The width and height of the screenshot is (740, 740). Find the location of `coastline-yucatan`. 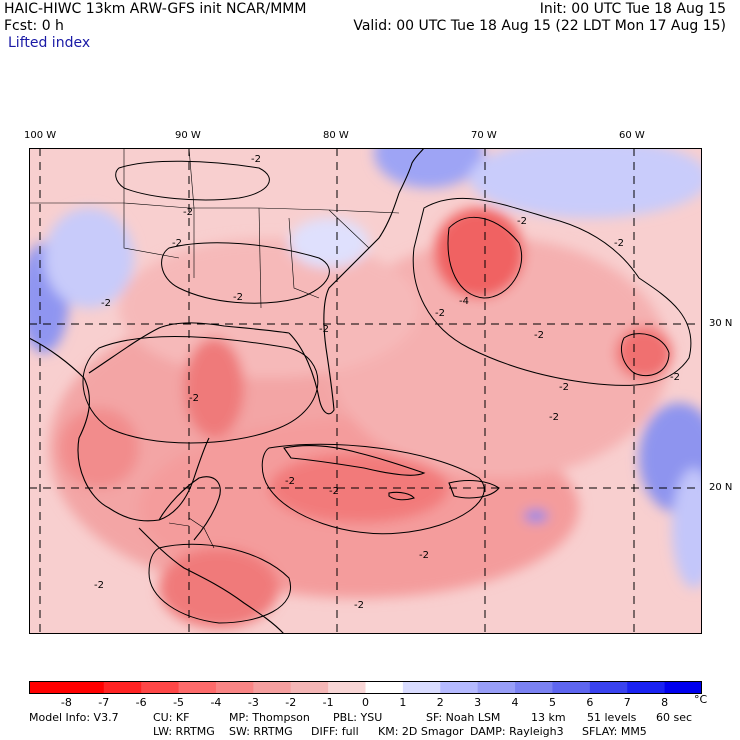

coastline-yucatan is located at coordinates (189, 508).